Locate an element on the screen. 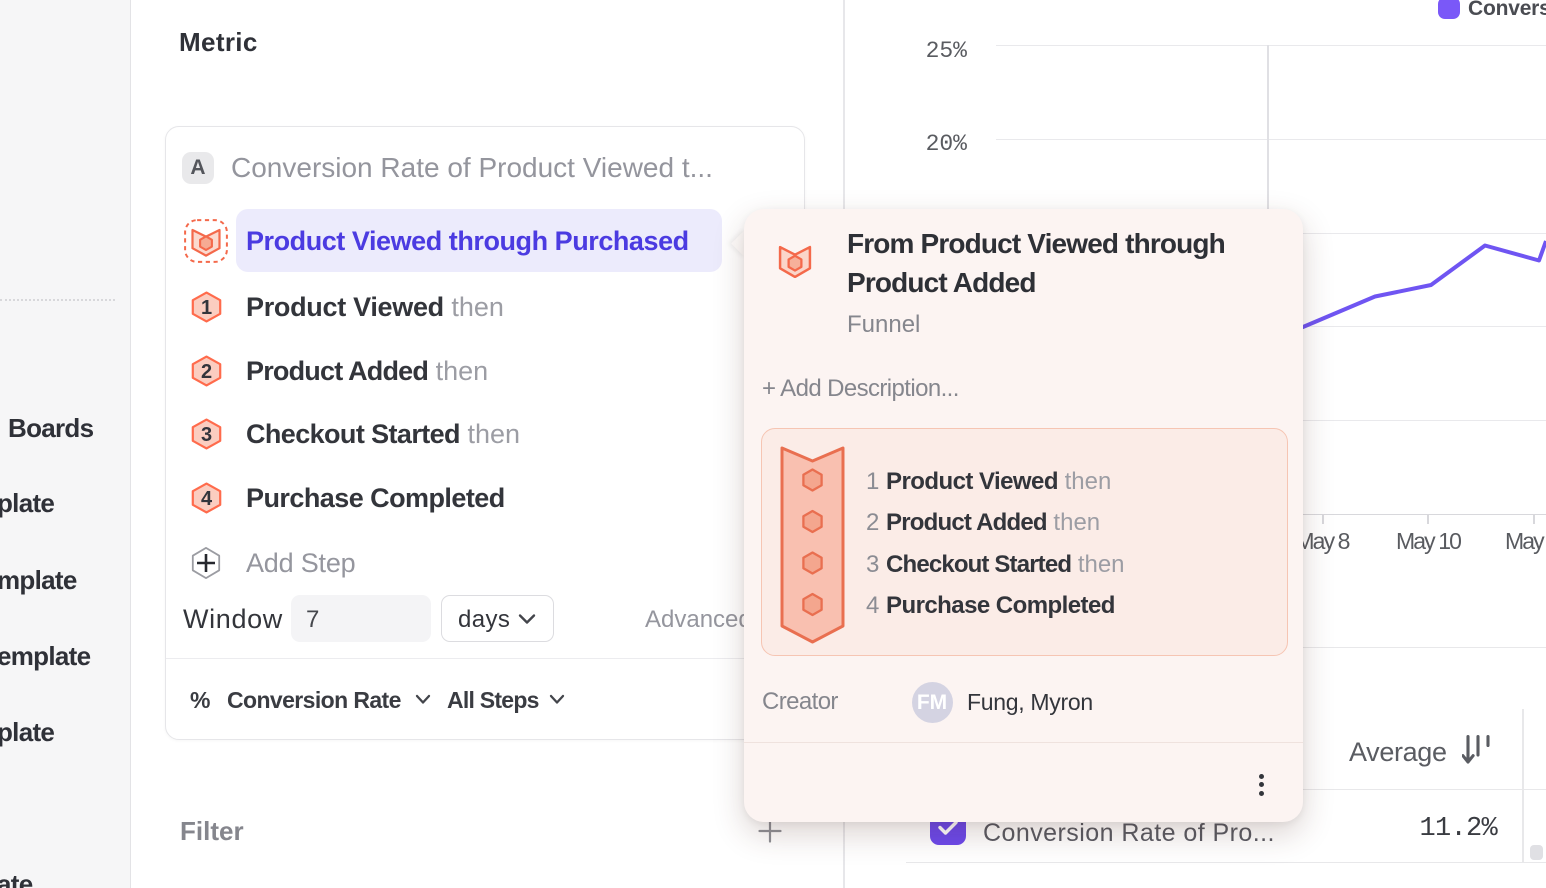  svg-text: 2 is located at coordinates (206, 372).